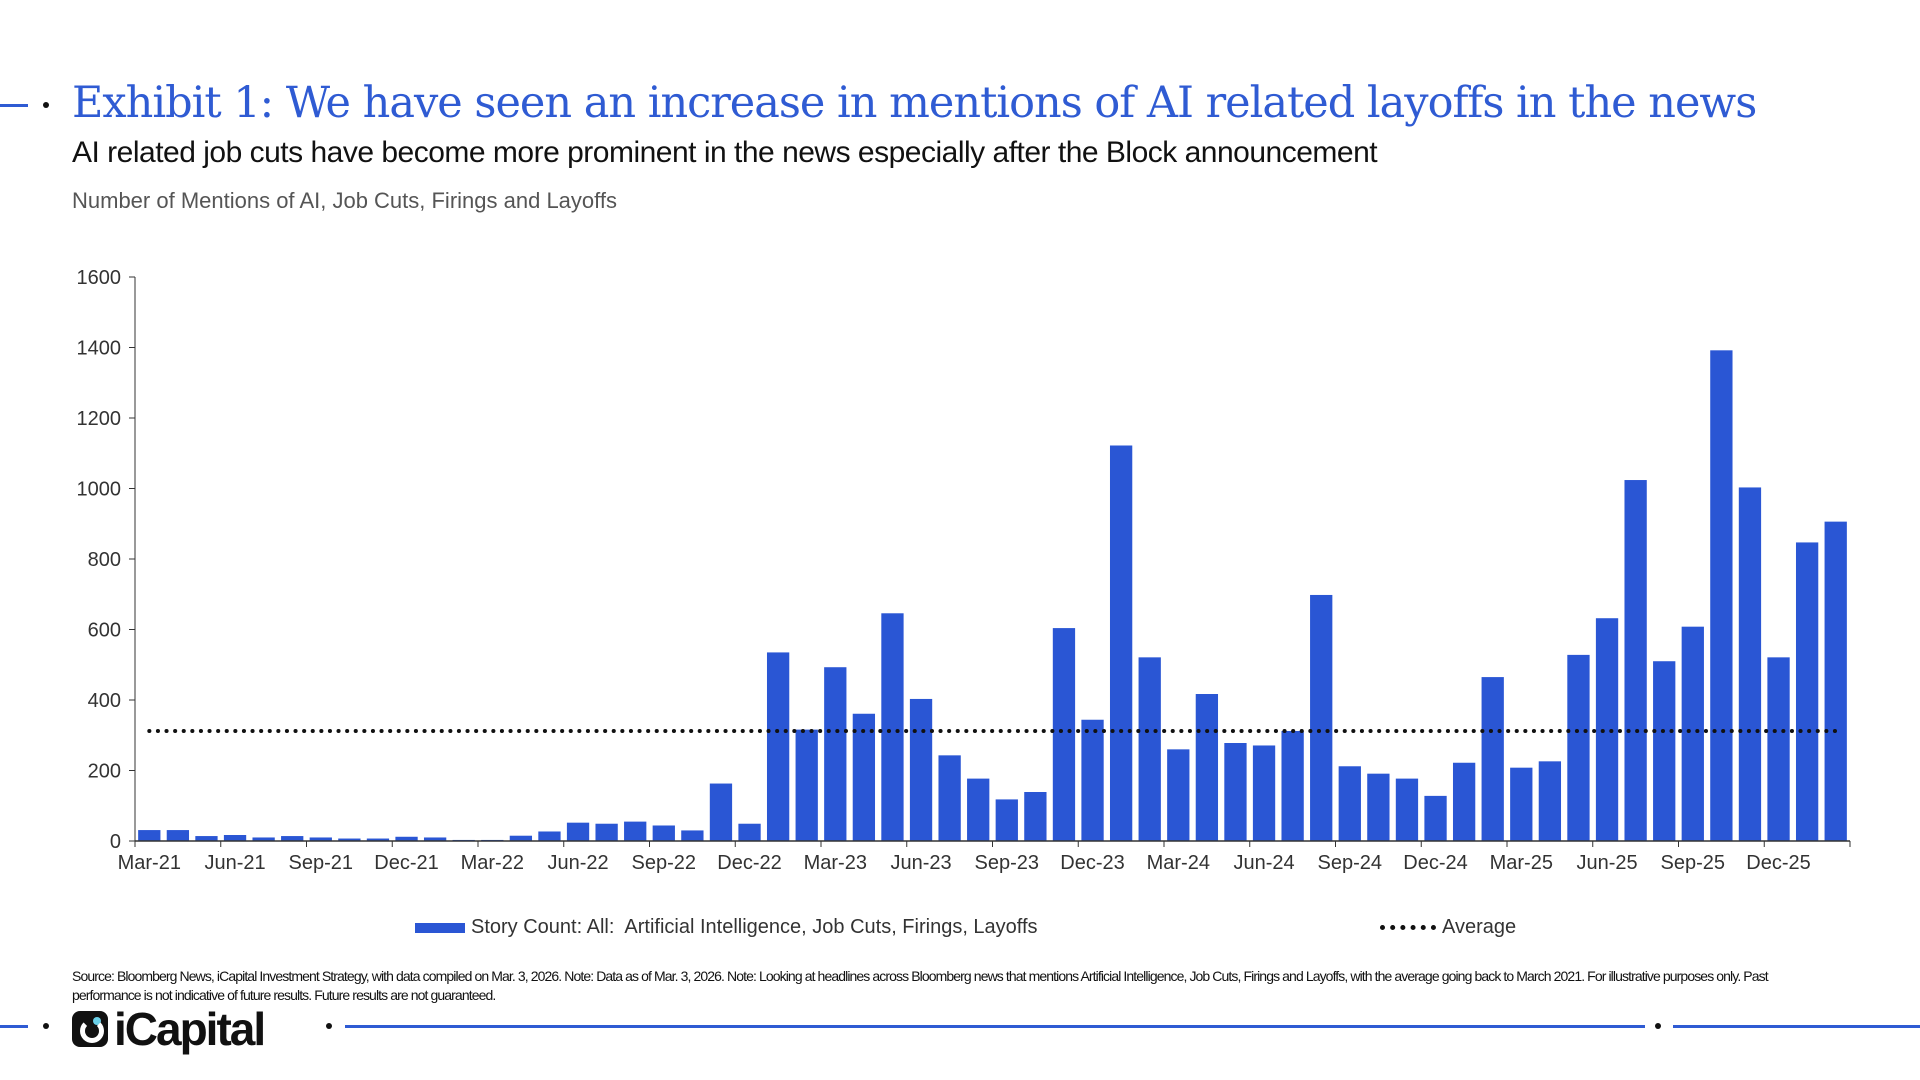  Describe the element at coordinates (492, 863) in the screenshot. I see `x-tick-label: Mar-22` at that location.